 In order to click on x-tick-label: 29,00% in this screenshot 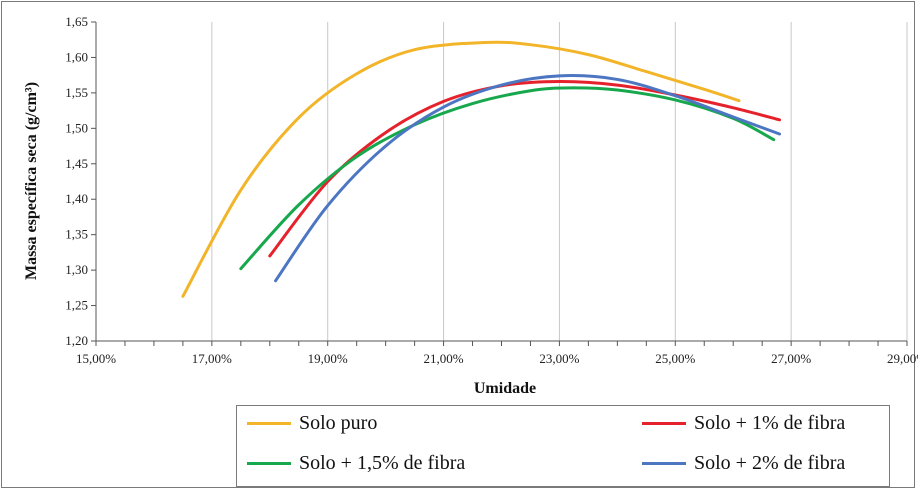, I will do `click(902, 358)`.